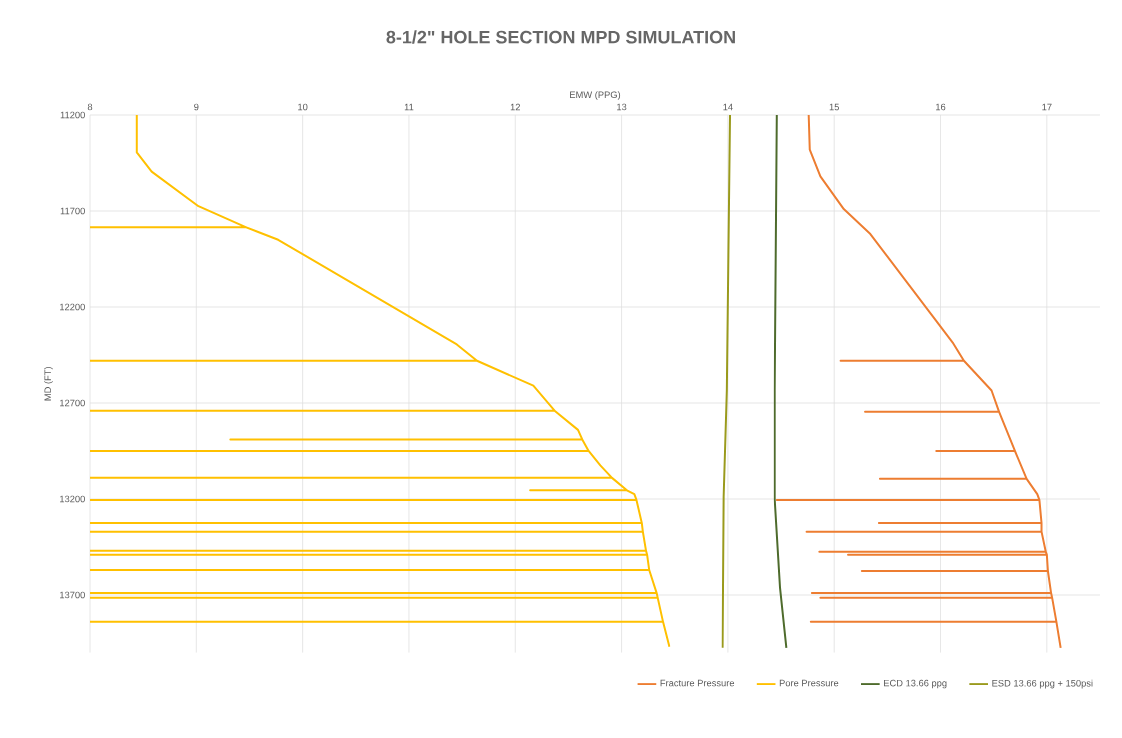 The height and width of the screenshot is (738, 1122). I want to click on x-tick-label: 14, so click(728, 107).